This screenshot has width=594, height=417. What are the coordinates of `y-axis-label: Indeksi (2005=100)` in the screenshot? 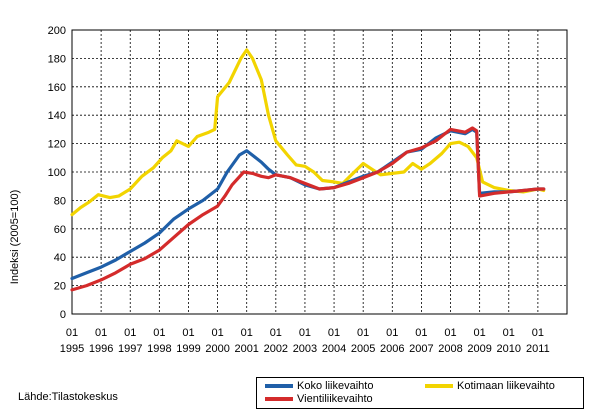 It's located at (15, 237).